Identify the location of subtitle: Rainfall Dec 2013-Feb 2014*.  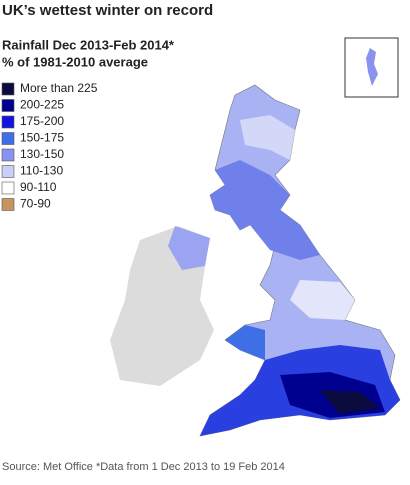
(88, 44).